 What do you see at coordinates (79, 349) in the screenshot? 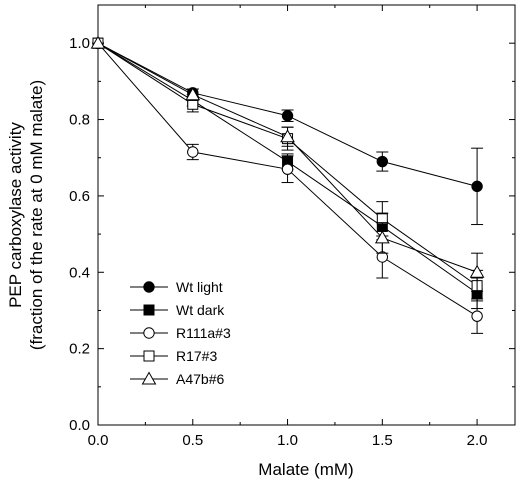
I see `y-tick-label: 0.2` at bounding box center [79, 349].